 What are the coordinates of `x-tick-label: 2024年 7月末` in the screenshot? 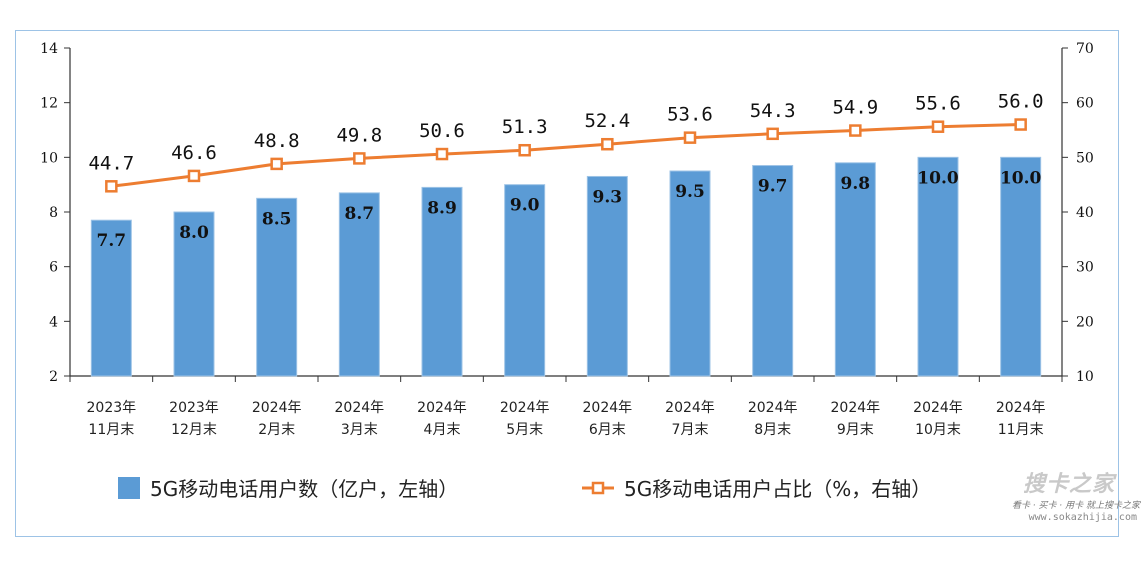 It's located at (690, 419).